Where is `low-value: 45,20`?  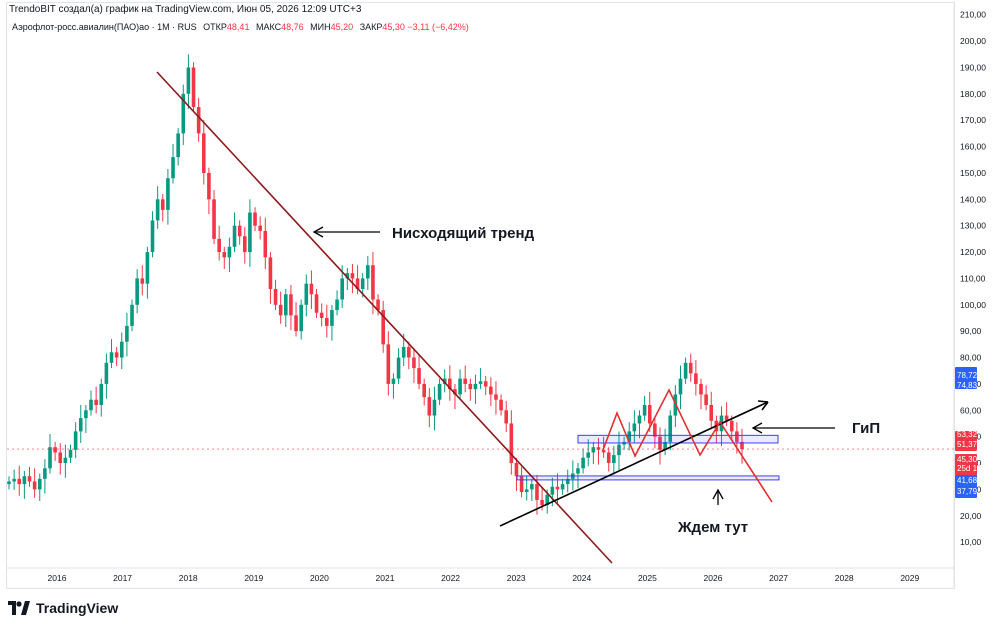 low-value: 45,20 is located at coordinates (342, 27).